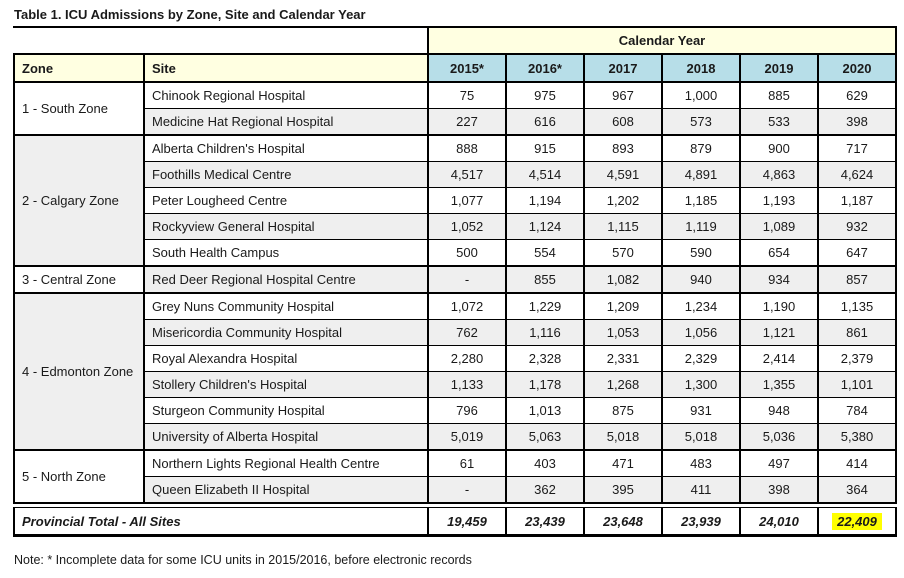 This screenshot has height=578, width=904. What do you see at coordinates (79, 279) in the screenshot?
I see `zone-cell: 3 - Central Zone` at bounding box center [79, 279].